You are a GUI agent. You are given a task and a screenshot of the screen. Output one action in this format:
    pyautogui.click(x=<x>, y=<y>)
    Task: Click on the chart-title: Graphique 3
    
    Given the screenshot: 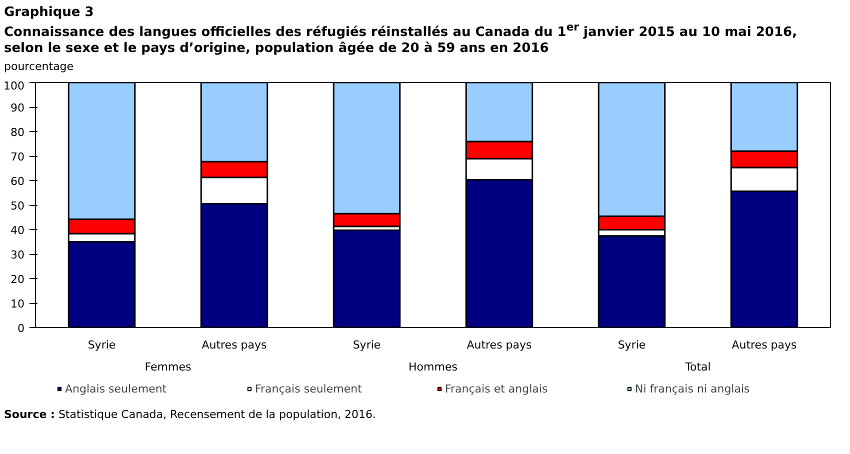 What is the action you would take?
    pyautogui.click(x=49, y=12)
    